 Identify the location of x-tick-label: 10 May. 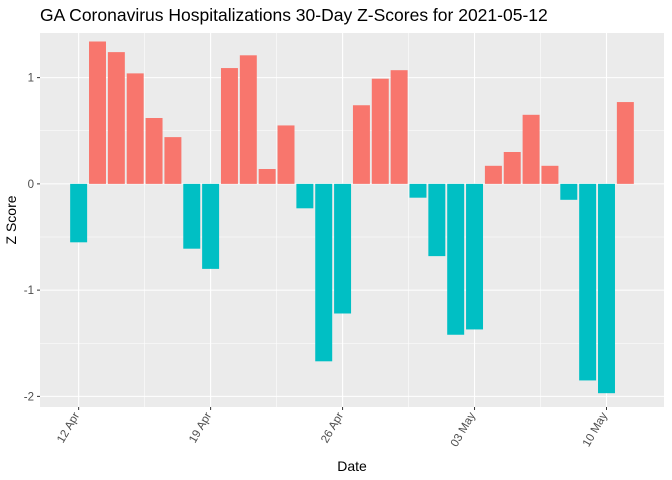
(595, 429).